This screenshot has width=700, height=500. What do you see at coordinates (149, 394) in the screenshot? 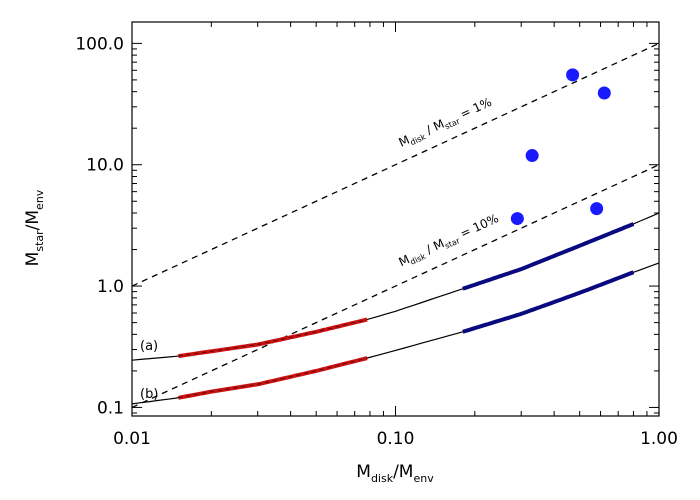
I see `curve-label-1: (b)` at bounding box center [149, 394].